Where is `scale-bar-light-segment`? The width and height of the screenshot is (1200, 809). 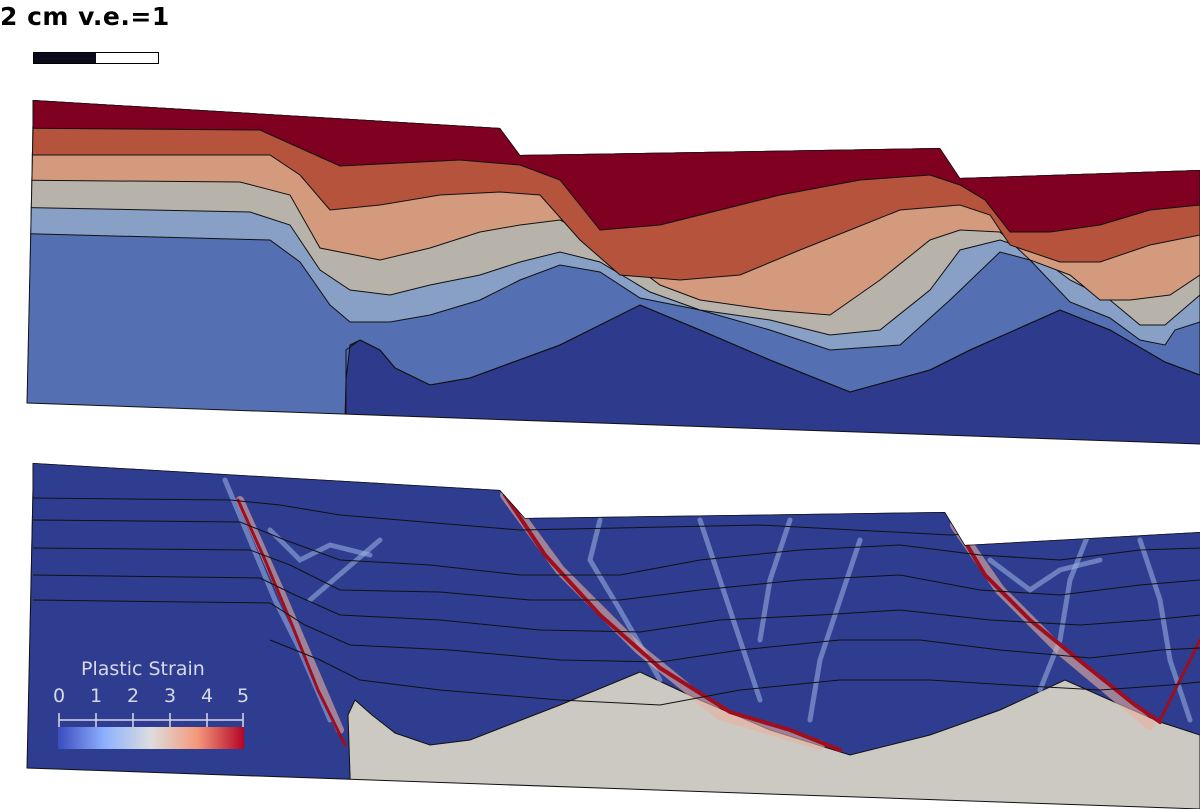 scale-bar-light-segment is located at coordinates (127, 58).